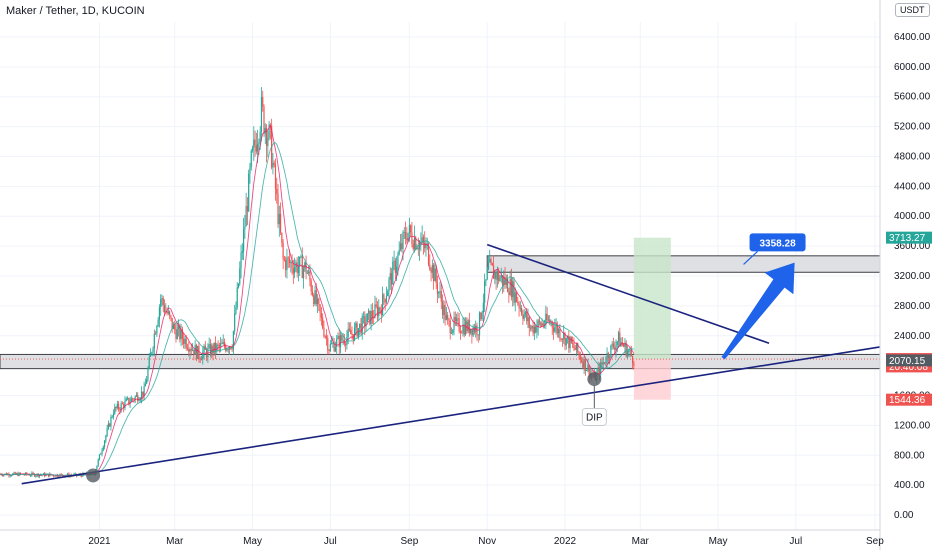 The image size is (932, 550). What do you see at coordinates (795, 541) in the screenshot?
I see `x-tick-label: Jul` at bounding box center [795, 541].